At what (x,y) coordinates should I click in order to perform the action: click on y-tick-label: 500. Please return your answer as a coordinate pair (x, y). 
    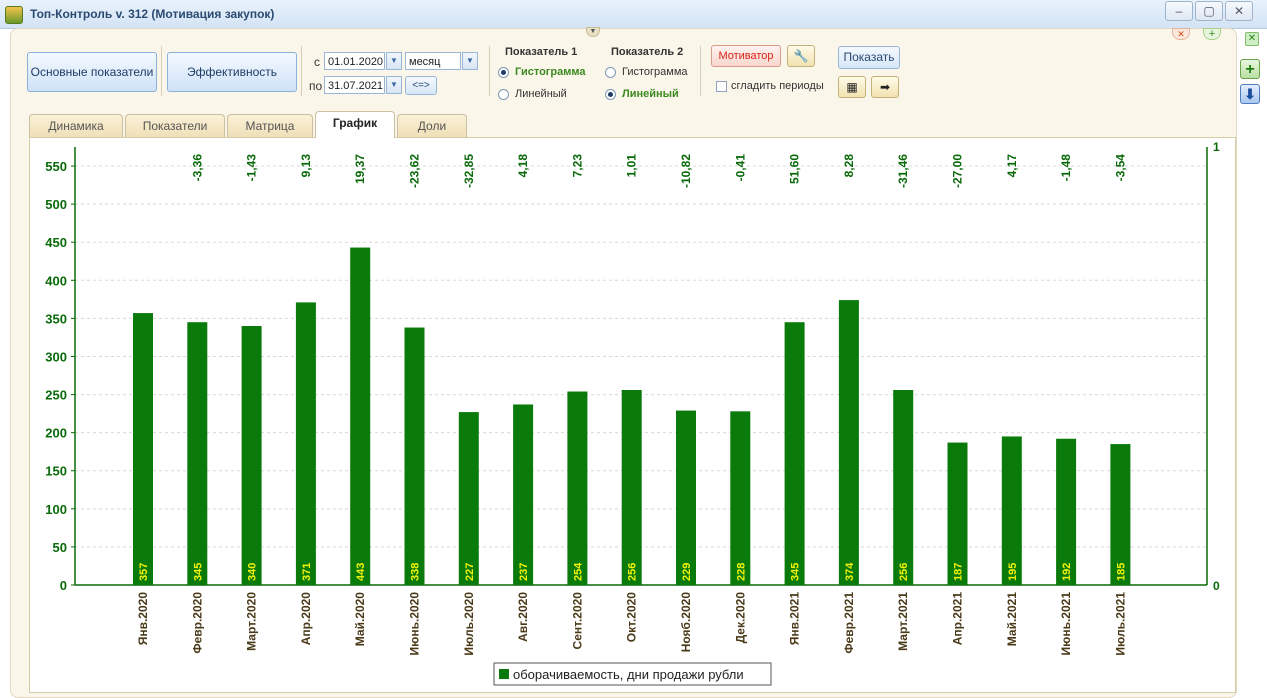
    Looking at the image, I should click on (56, 204).